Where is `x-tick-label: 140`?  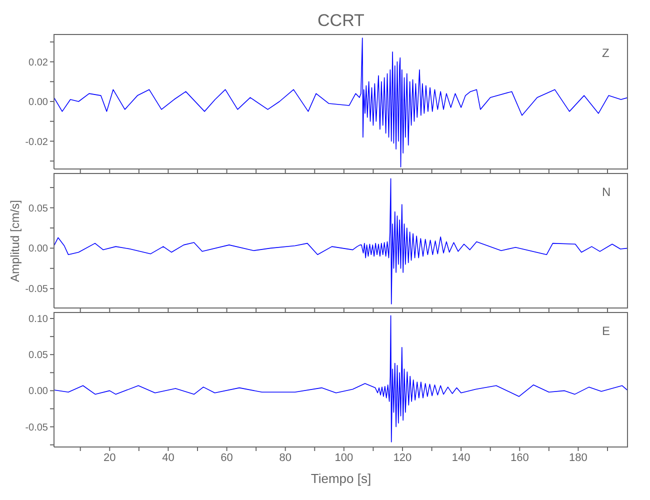
x-tick-label: 140 is located at coordinates (461, 458).